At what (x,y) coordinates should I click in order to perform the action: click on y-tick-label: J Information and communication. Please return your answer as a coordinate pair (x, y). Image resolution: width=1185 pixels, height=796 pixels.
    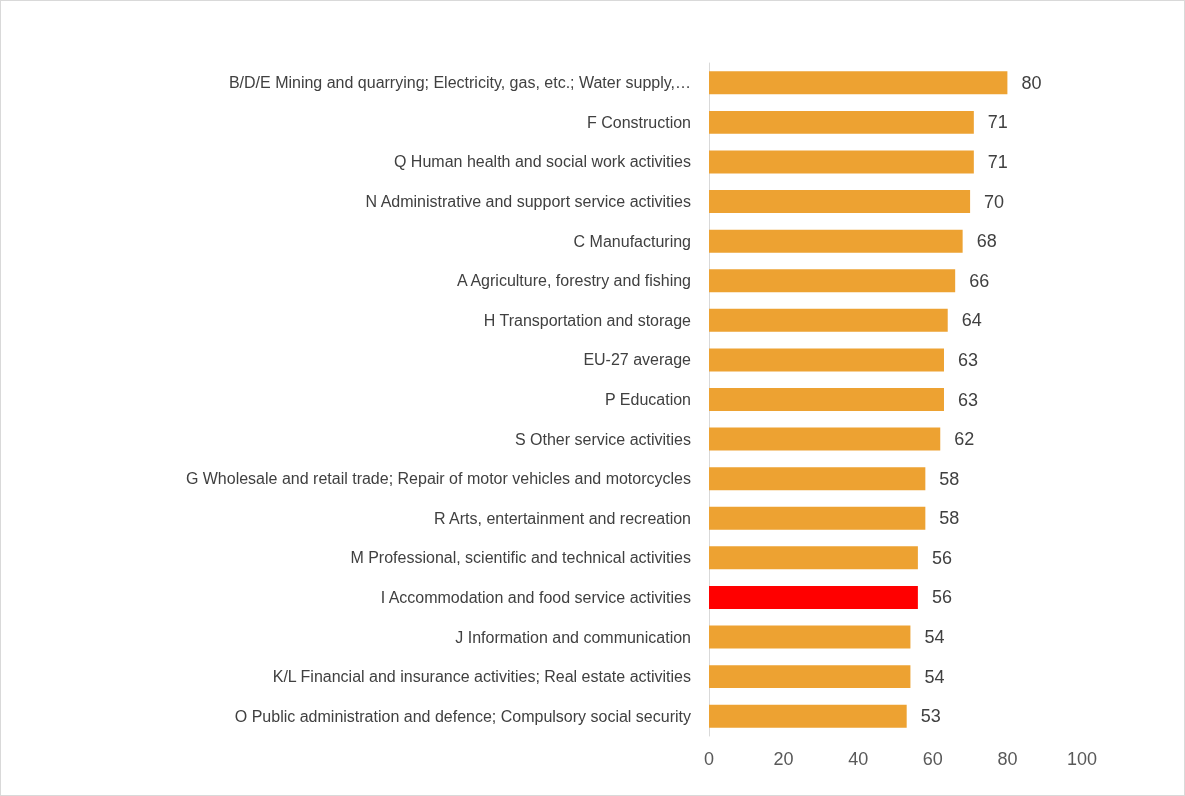
    Looking at the image, I should click on (573, 637).